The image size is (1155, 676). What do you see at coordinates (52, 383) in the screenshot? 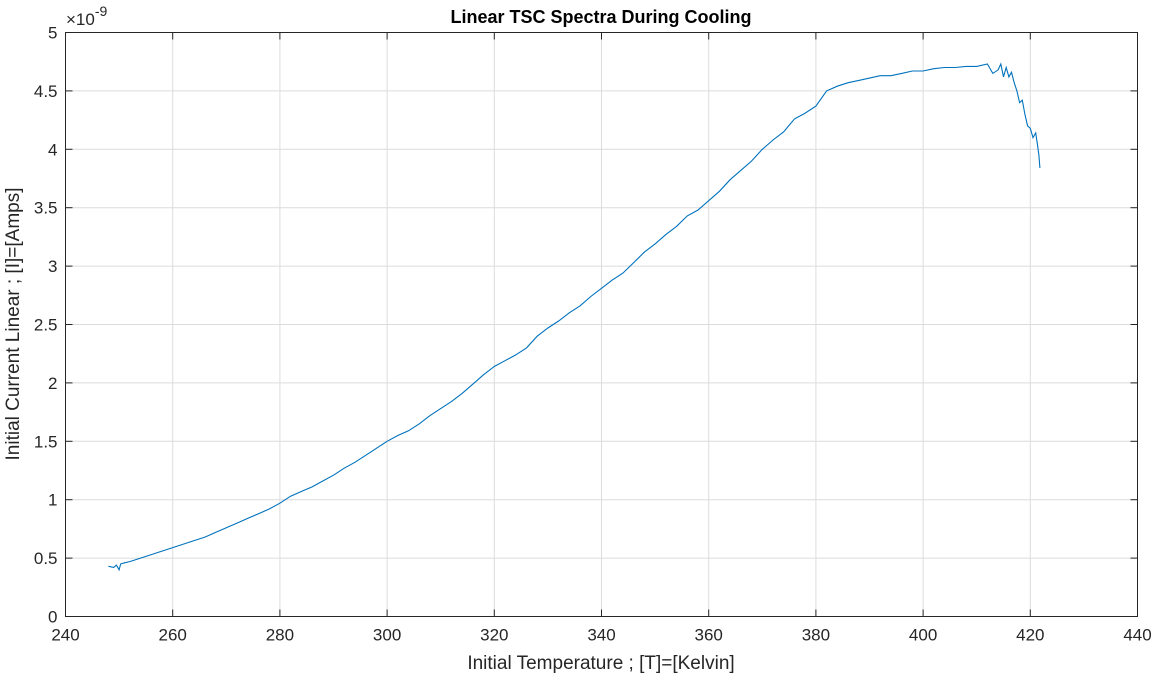
I see `y-tick-label: 2` at bounding box center [52, 383].